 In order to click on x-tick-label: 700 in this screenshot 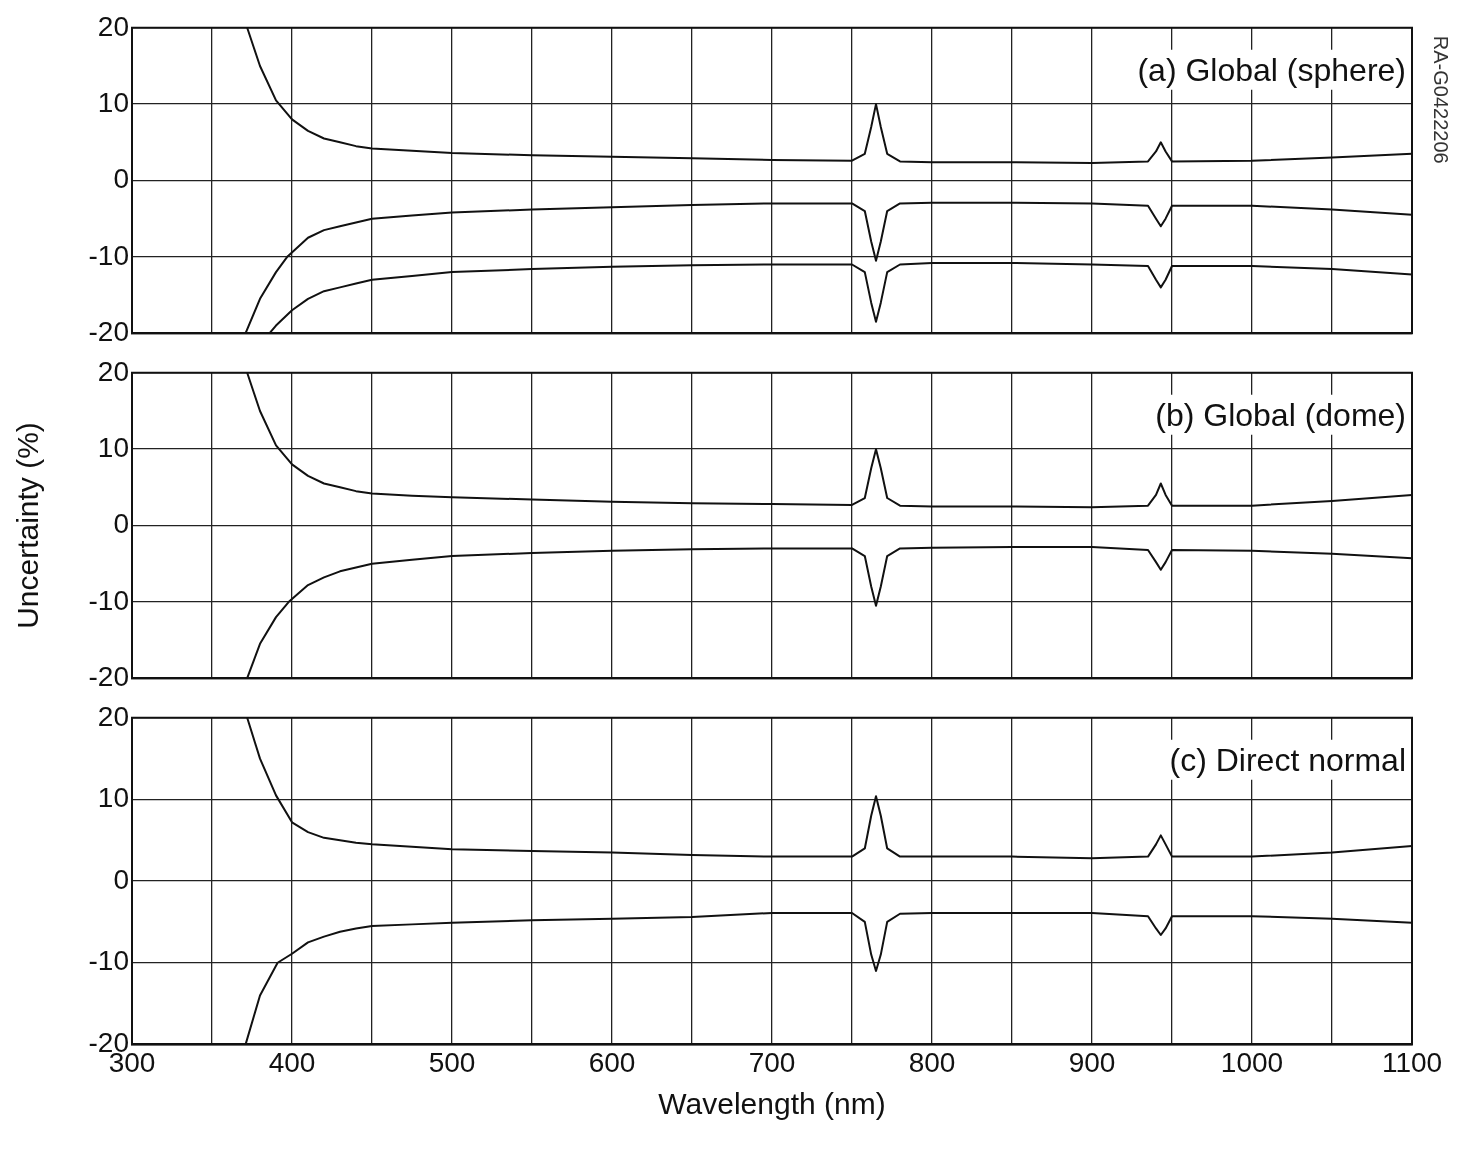, I will do `click(772, 1062)`.